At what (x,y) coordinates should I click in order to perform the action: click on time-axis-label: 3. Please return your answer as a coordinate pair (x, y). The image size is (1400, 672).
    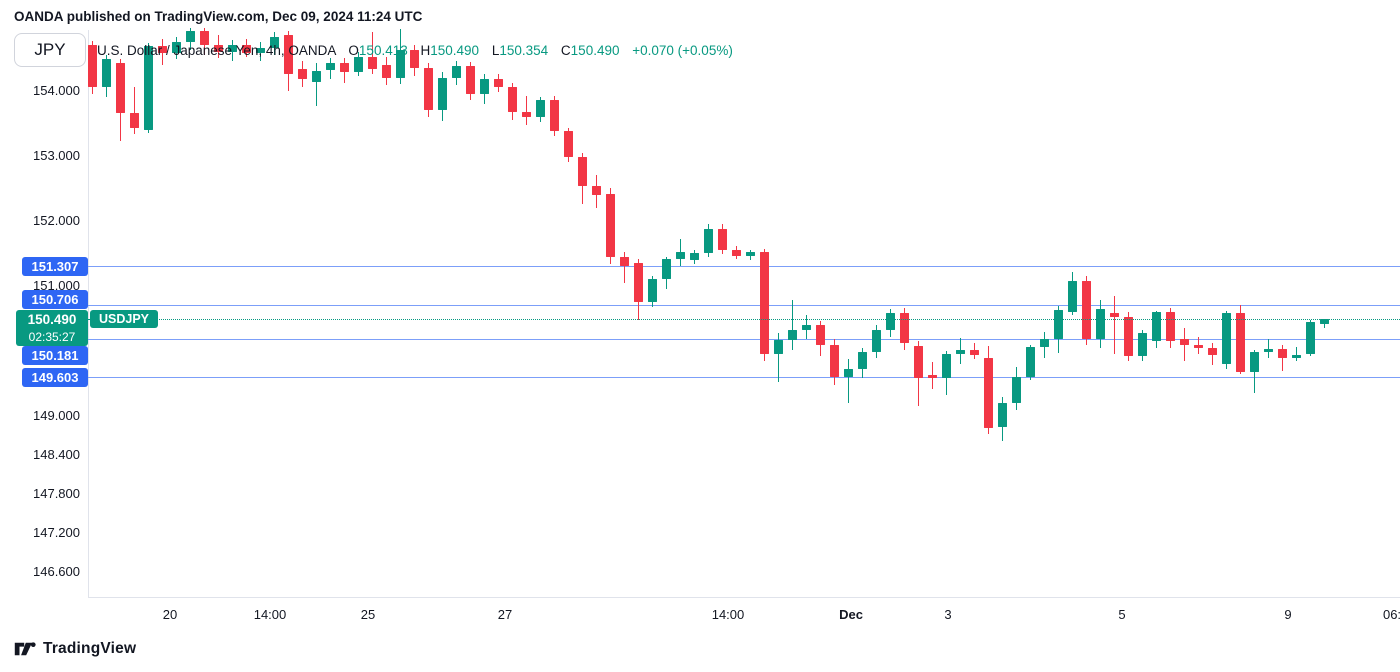
    Looking at the image, I should click on (948, 614).